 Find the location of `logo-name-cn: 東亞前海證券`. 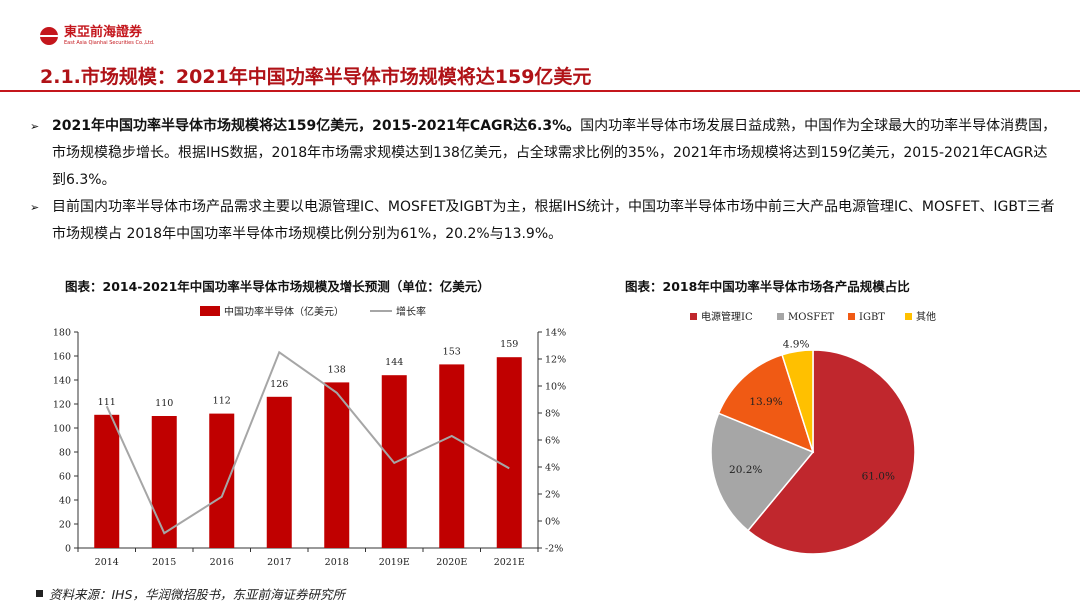

logo-name-cn: 東亞前海證券 is located at coordinates (103, 32).